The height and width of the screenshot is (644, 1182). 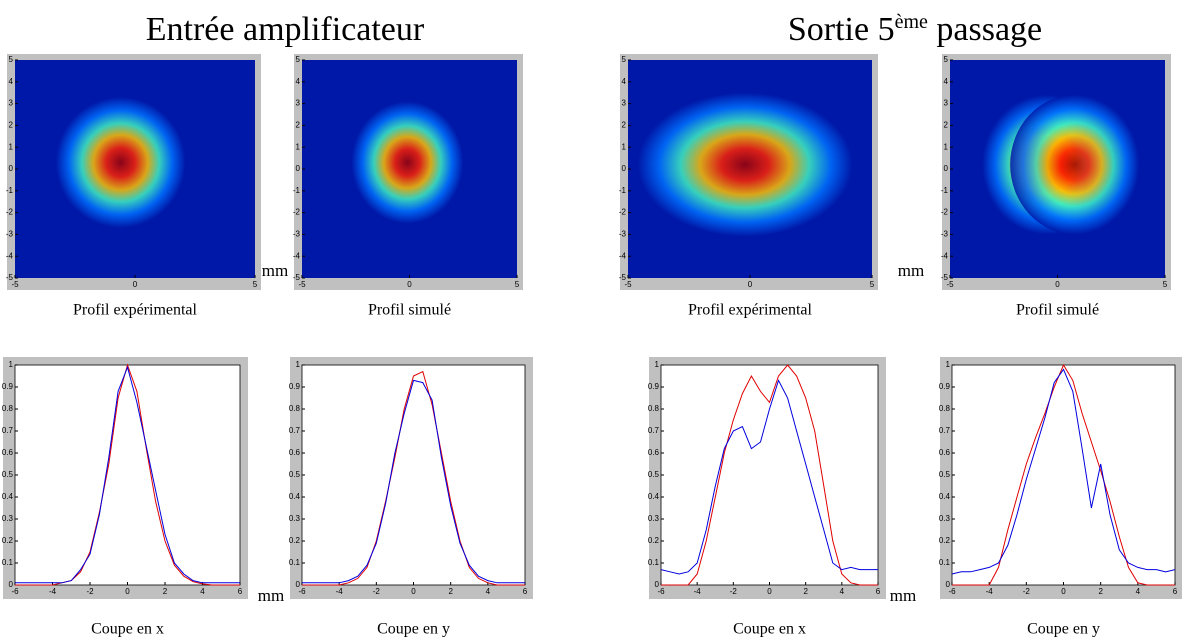 What do you see at coordinates (297, 255) in the screenshot?
I see `y-tick-label: -4` at bounding box center [297, 255].